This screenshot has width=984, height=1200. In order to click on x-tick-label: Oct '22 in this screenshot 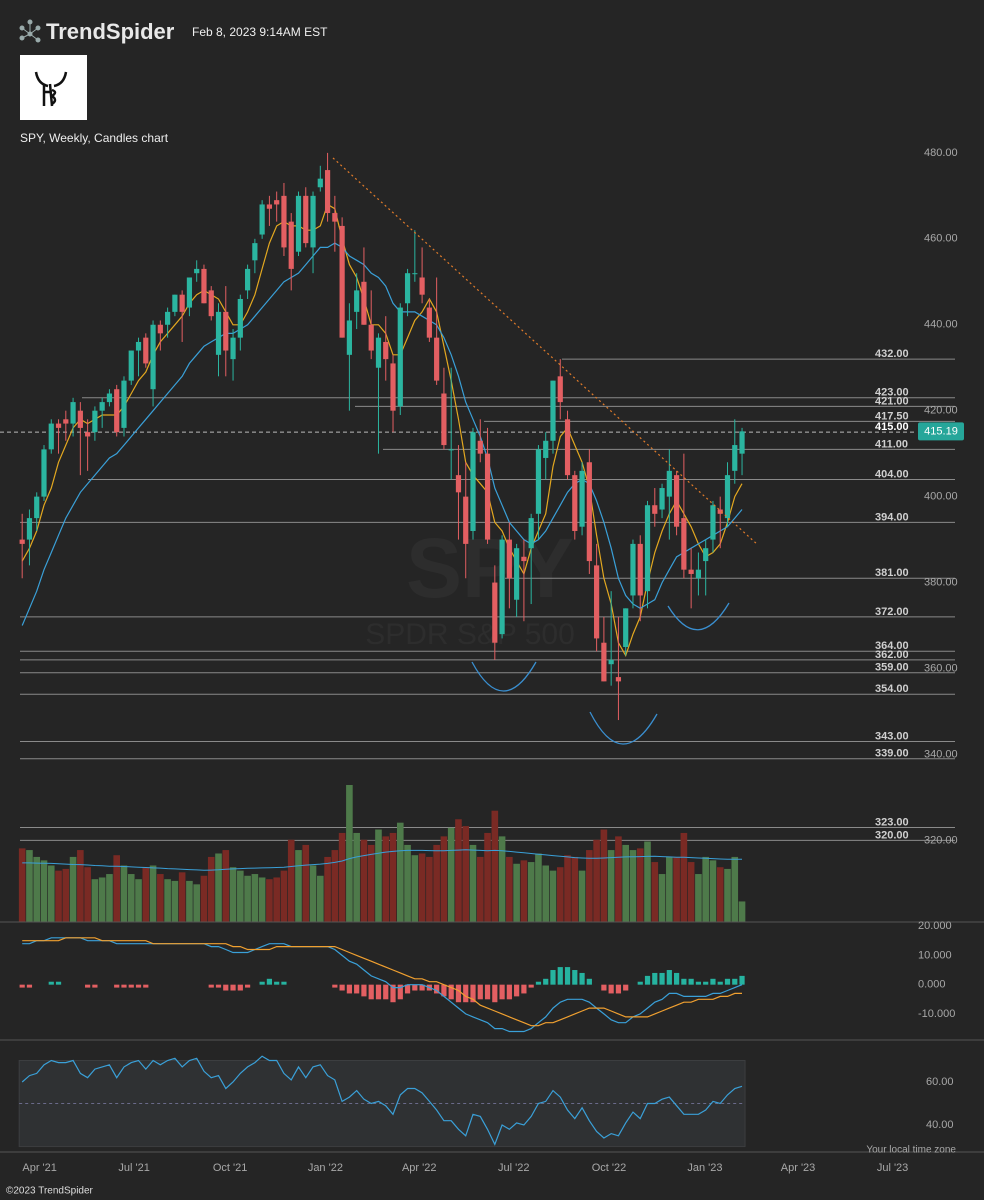, I will do `click(609, 1168)`.